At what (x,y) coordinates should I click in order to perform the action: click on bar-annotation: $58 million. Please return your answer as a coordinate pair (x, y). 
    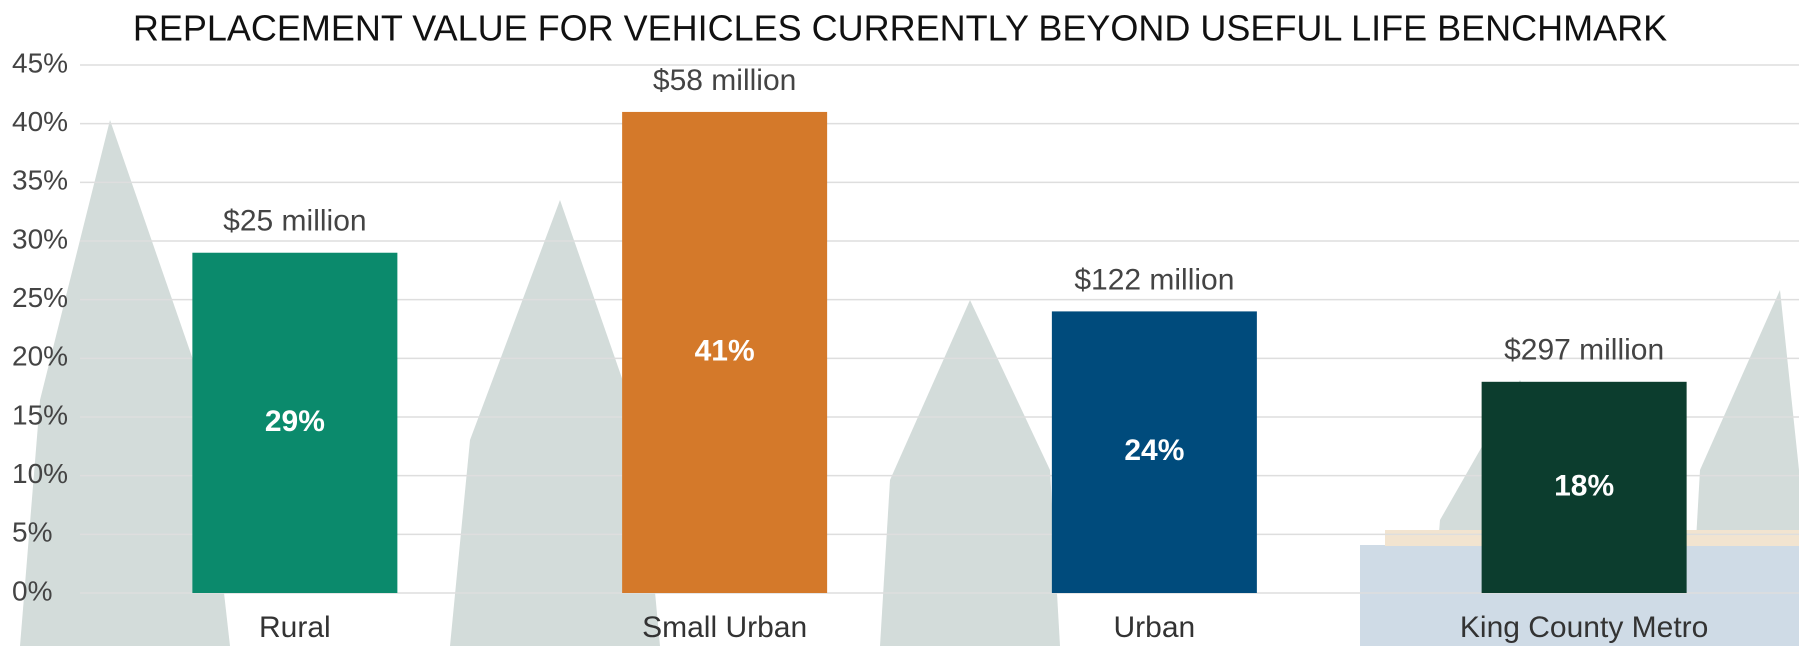
    Looking at the image, I should click on (724, 80).